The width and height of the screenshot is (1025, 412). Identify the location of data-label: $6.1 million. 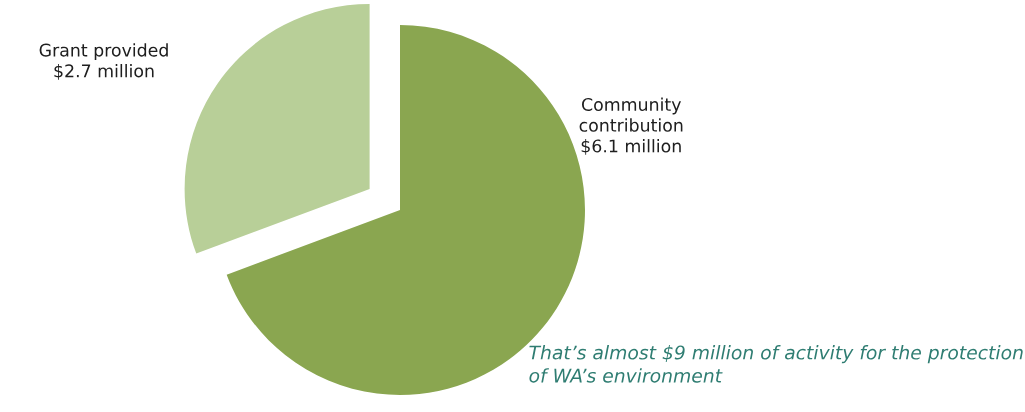
(631, 147).